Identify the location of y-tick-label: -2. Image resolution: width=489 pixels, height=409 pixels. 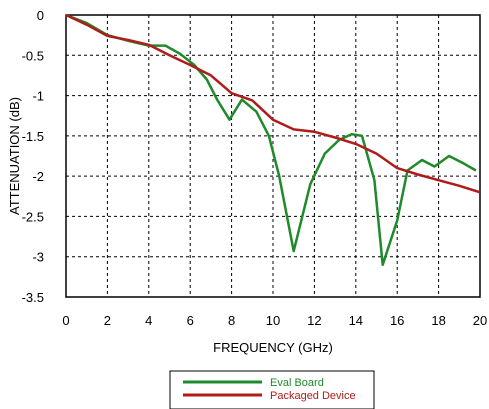
(38, 176).